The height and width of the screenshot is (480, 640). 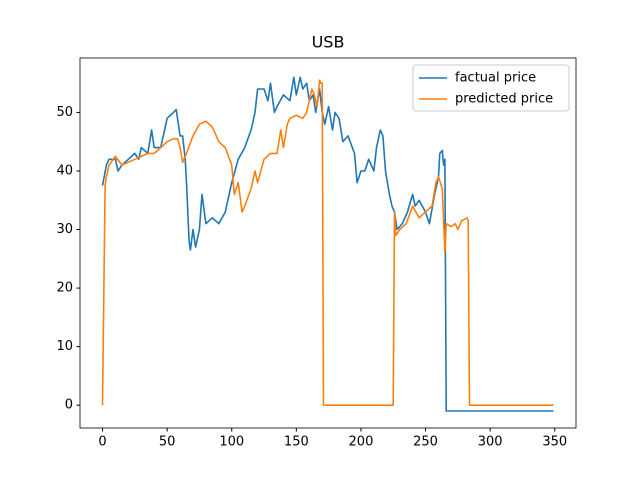 What do you see at coordinates (64, 112) in the screenshot?
I see `y-tick-label: 50` at bounding box center [64, 112].